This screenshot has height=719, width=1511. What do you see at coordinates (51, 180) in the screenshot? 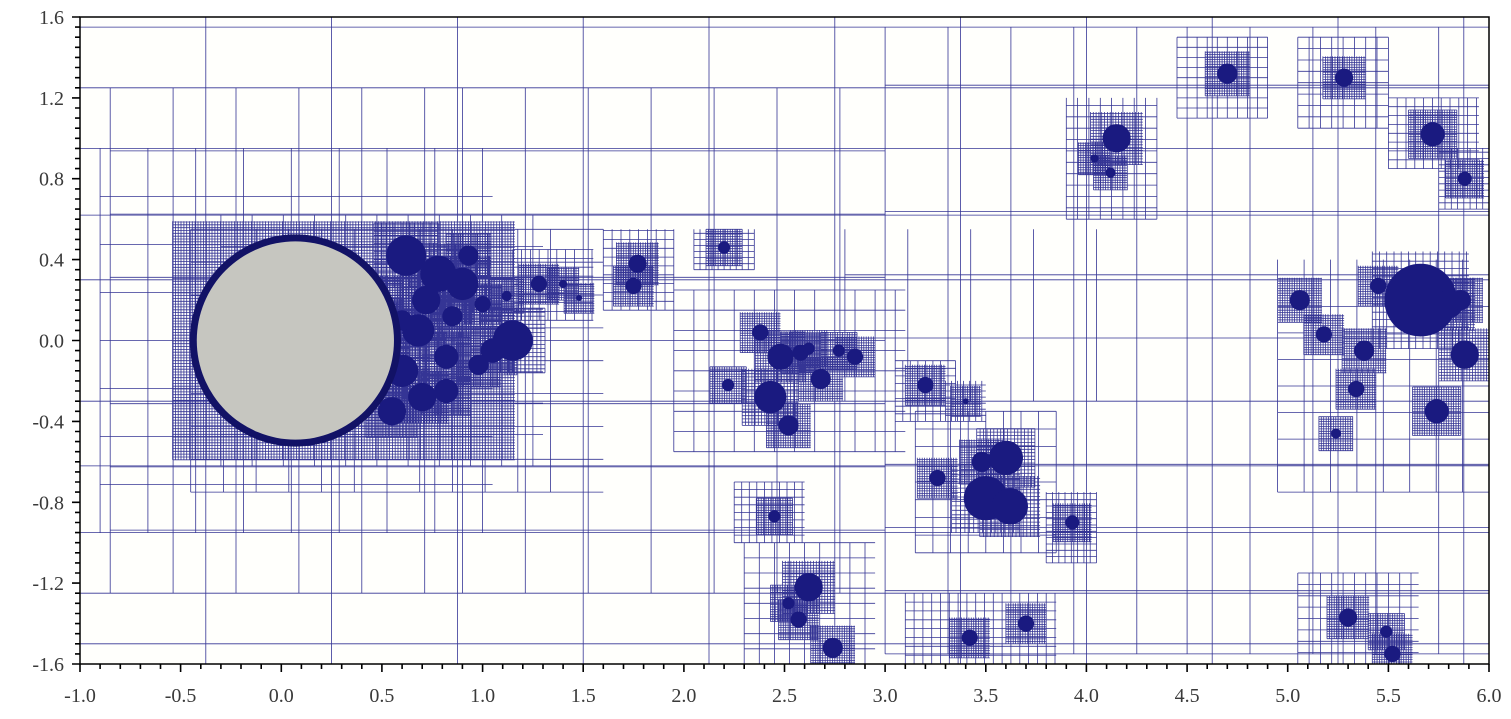
I see `y-tick-label: 0.8` at bounding box center [51, 180].